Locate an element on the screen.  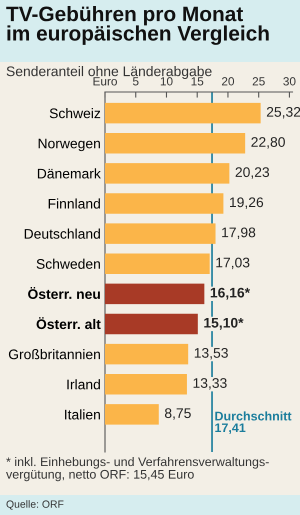
y-tick-label: Dänemark is located at coordinates (69, 173).